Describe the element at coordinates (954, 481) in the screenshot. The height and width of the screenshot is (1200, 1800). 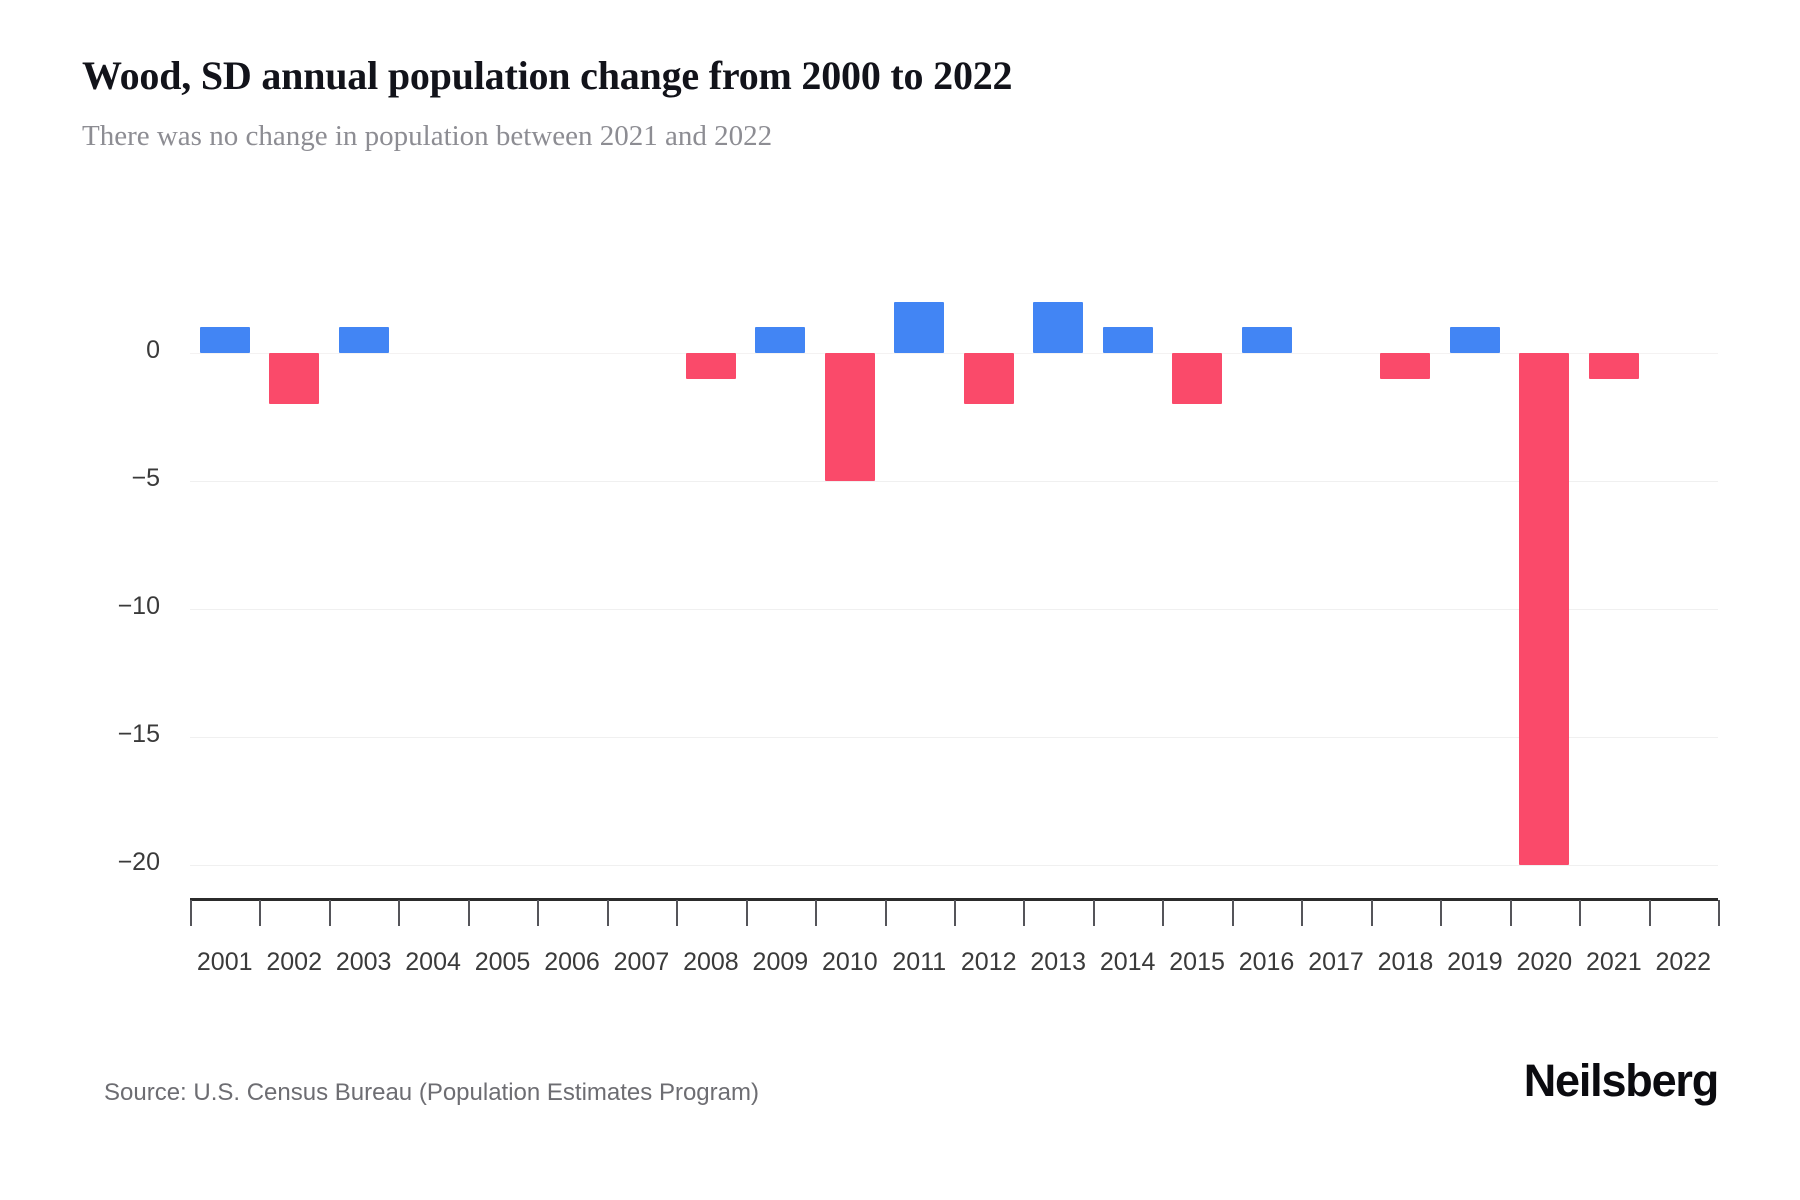
I see `gridline-neg5` at that location.